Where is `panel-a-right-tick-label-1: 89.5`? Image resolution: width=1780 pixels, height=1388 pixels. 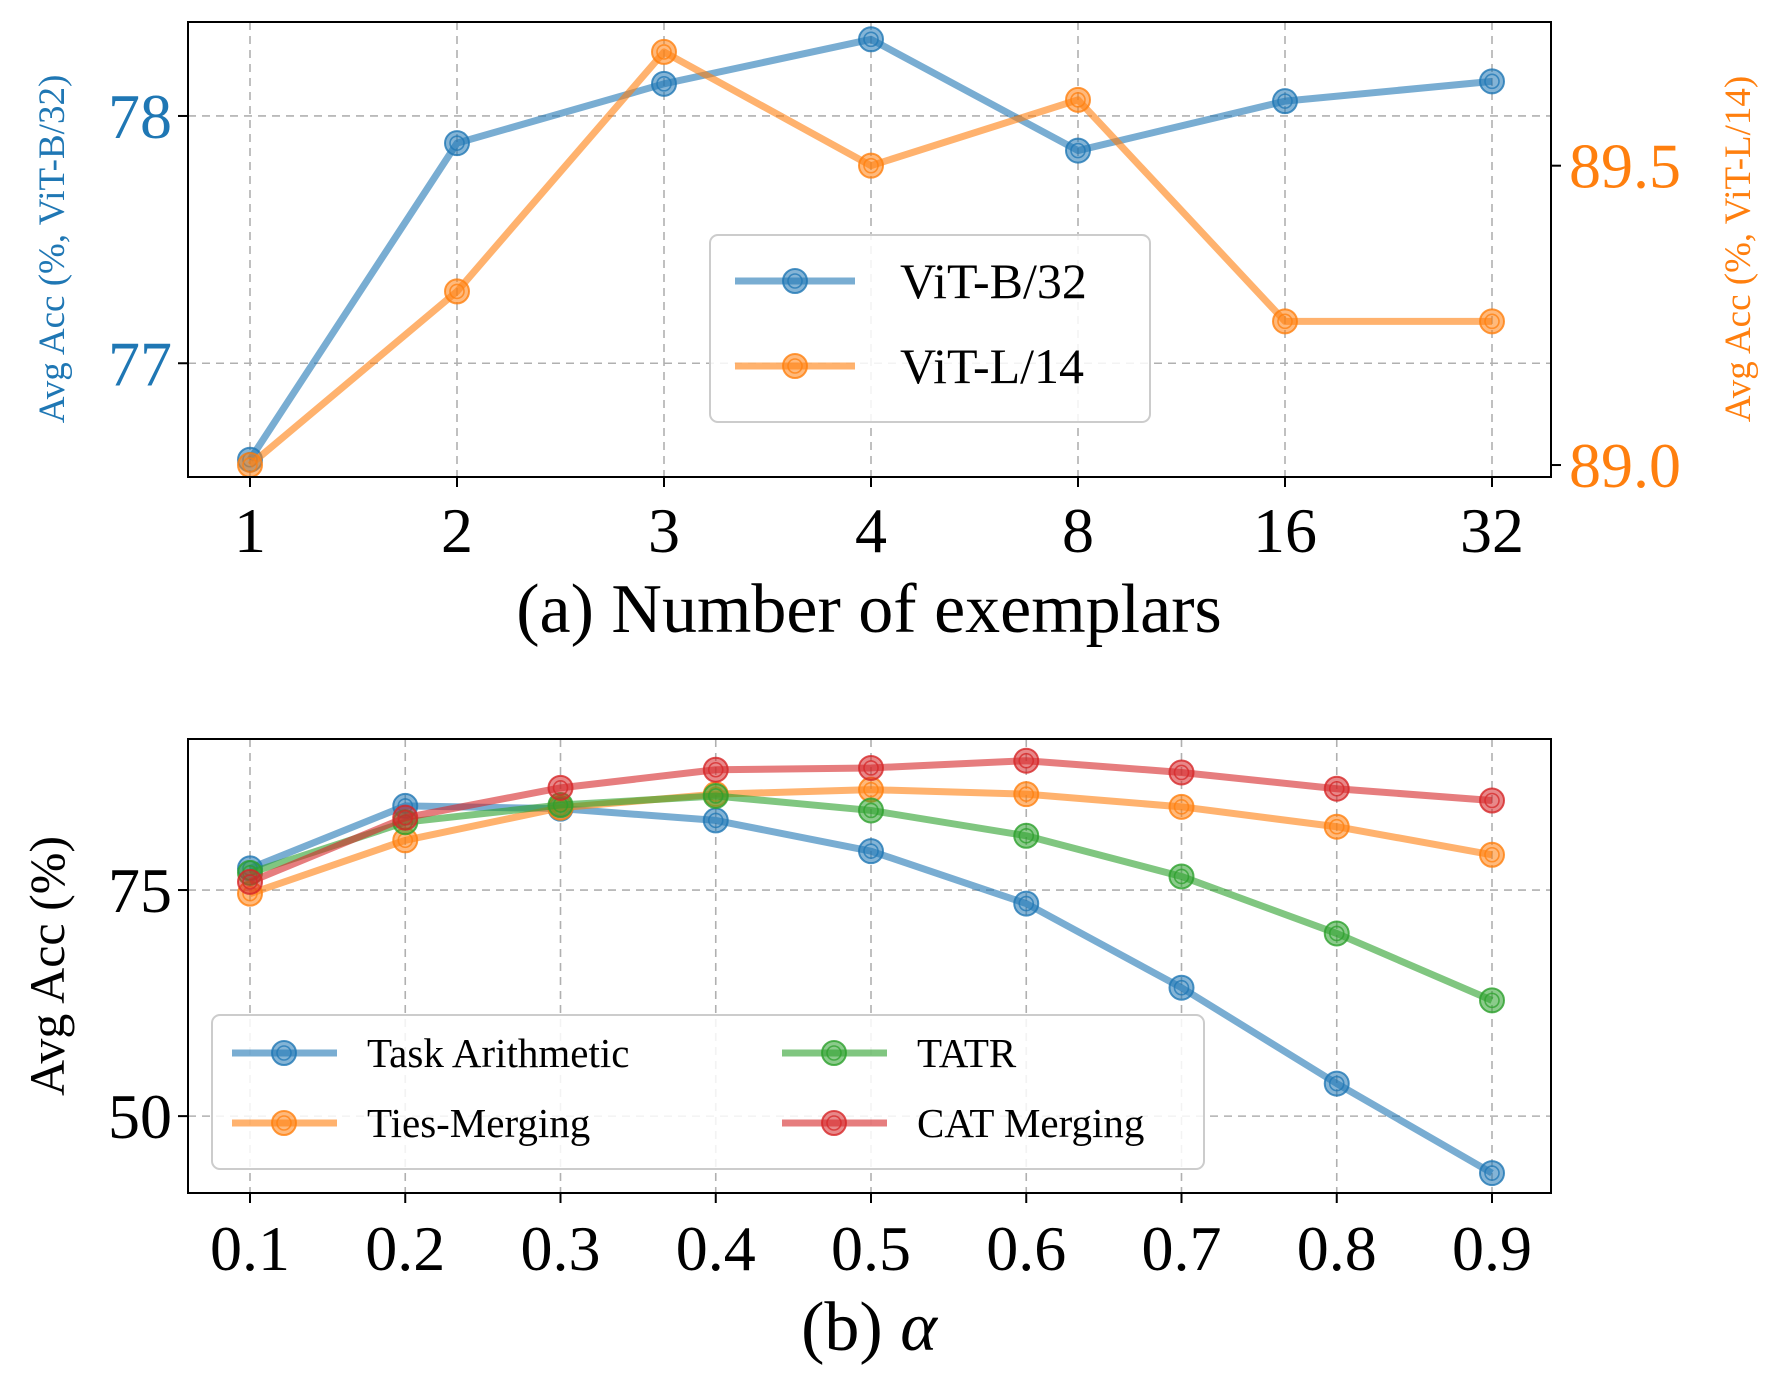 panel-a-right-tick-label-1: 89.5 is located at coordinates (1625, 166).